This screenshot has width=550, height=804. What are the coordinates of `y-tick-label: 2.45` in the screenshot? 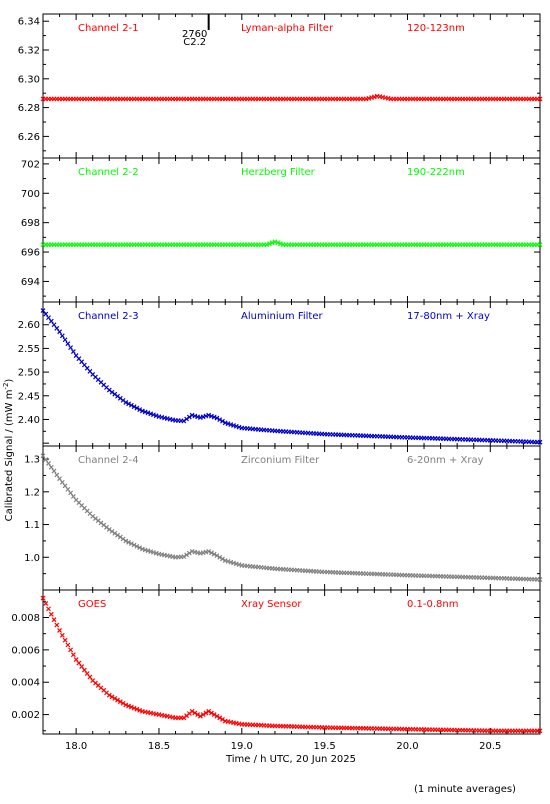 It's located at (29, 396).